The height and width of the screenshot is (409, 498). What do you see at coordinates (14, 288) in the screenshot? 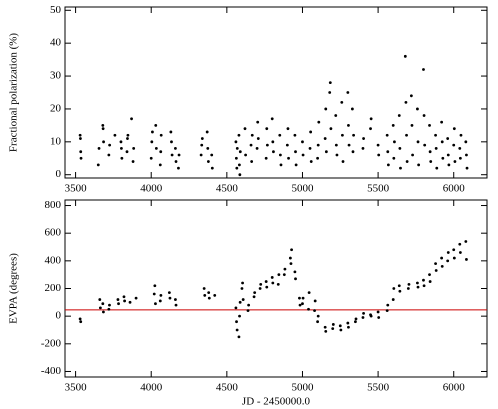
I see `y-axis-label: EVPA (degrees)` at bounding box center [14, 288].